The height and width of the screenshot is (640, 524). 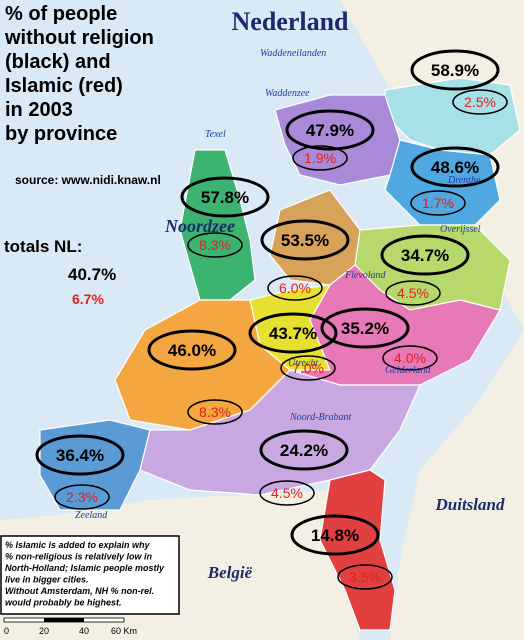 What do you see at coordinates (408, 370) in the screenshot?
I see `region-label: Gelderland` at bounding box center [408, 370].